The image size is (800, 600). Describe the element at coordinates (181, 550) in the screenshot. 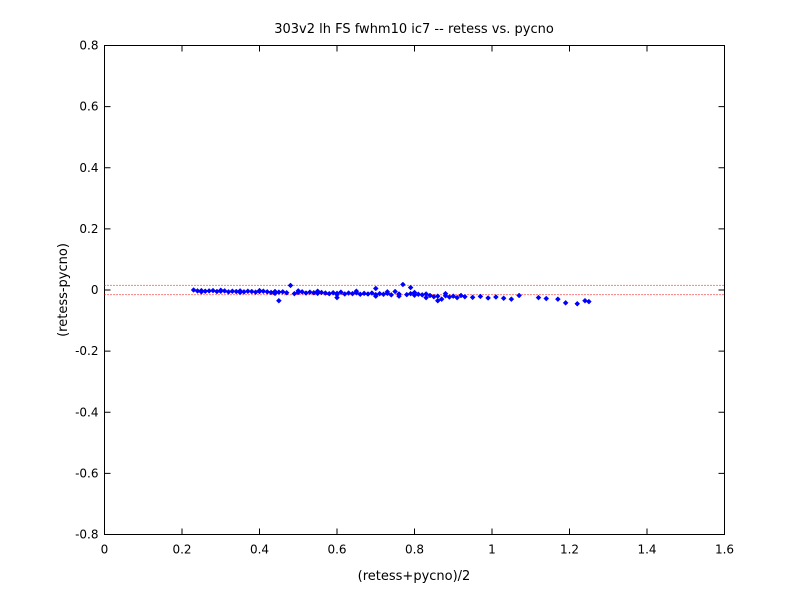

I see `x-tick-label: 0.2` at that location.